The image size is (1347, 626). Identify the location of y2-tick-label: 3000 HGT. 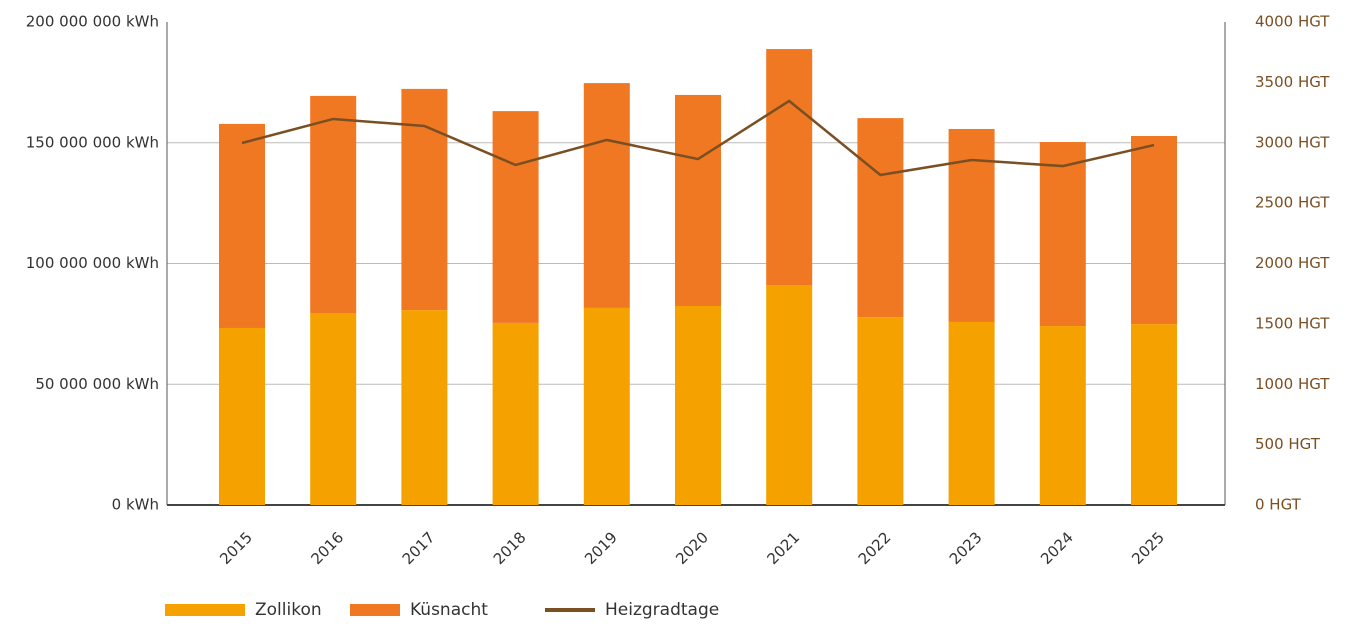
(1292, 142).